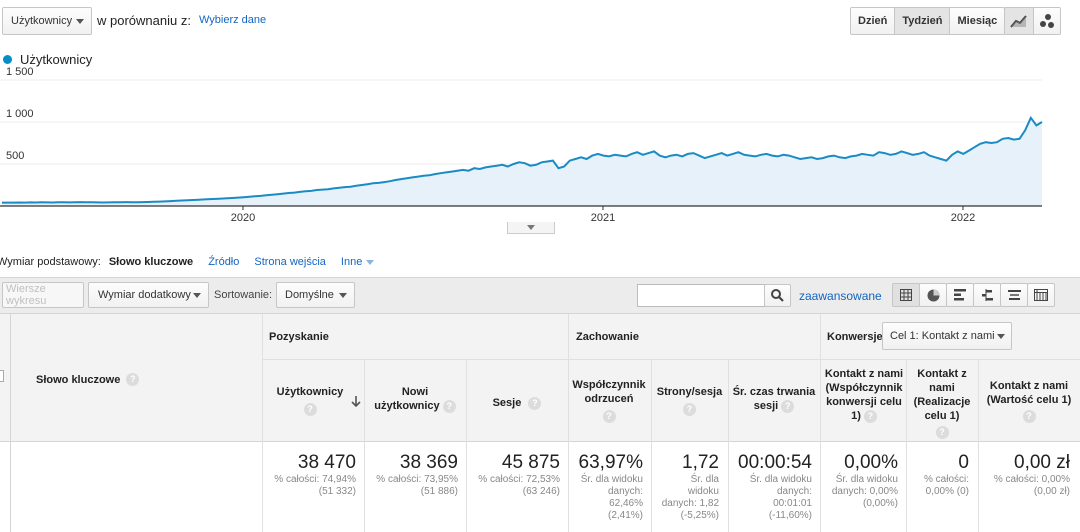  I want to click on sort-select: Domyślne, so click(315, 295).